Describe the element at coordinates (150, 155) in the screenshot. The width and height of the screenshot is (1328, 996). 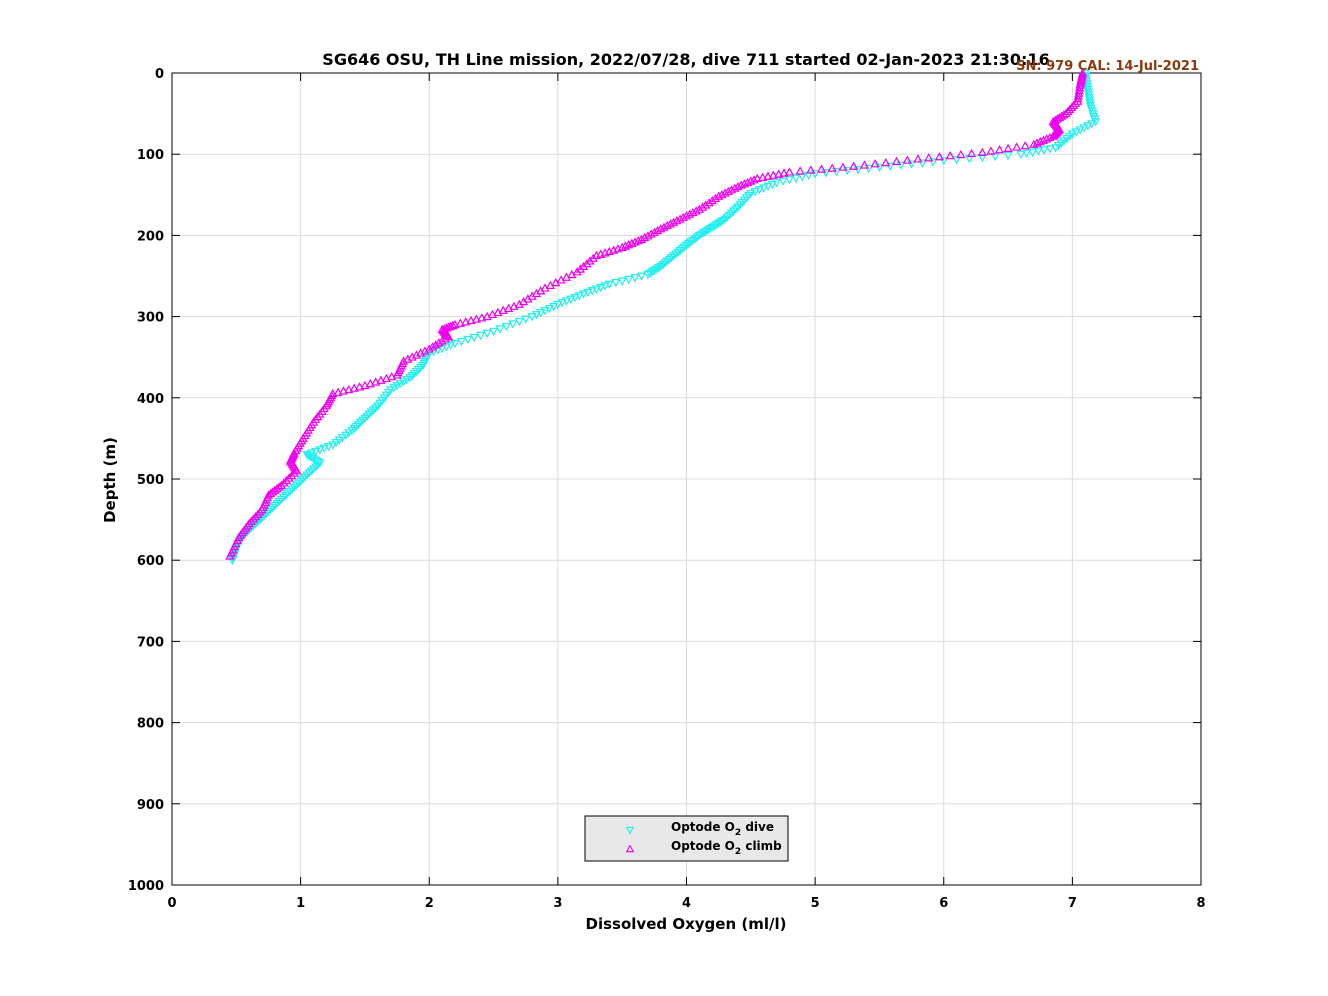
I see `y-tick-label: 100` at that location.